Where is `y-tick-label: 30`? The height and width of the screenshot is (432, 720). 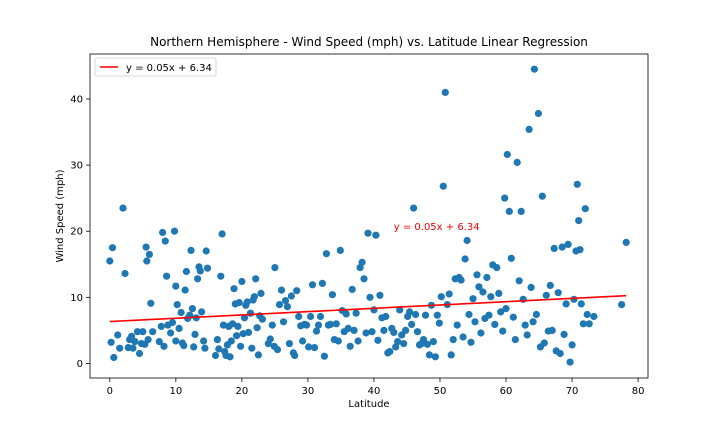
y-tick-label: 30 is located at coordinates (76, 166).